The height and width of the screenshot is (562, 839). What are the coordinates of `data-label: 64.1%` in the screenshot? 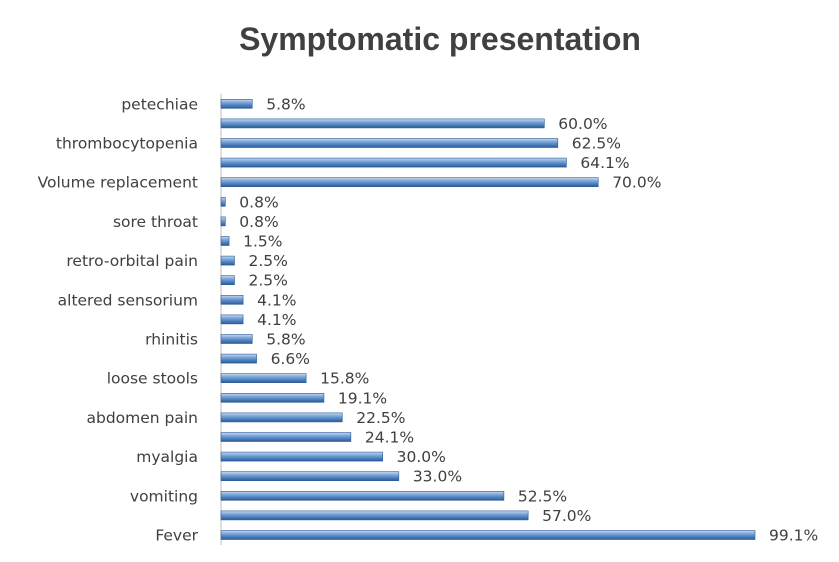 It's located at (604, 163).